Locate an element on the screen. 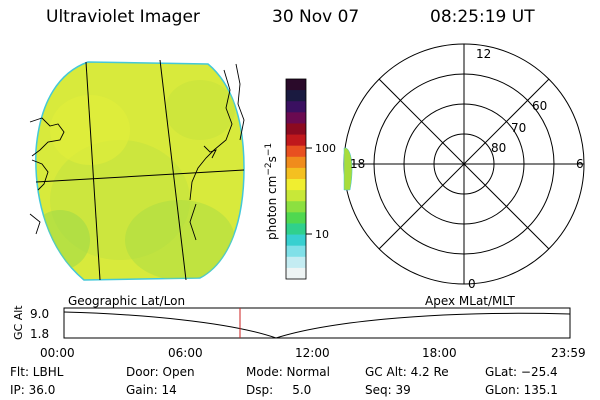 The width and height of the screenshot is (600, 400). footer-ip: IP: 36.0 is located at coordinates (33, 390).